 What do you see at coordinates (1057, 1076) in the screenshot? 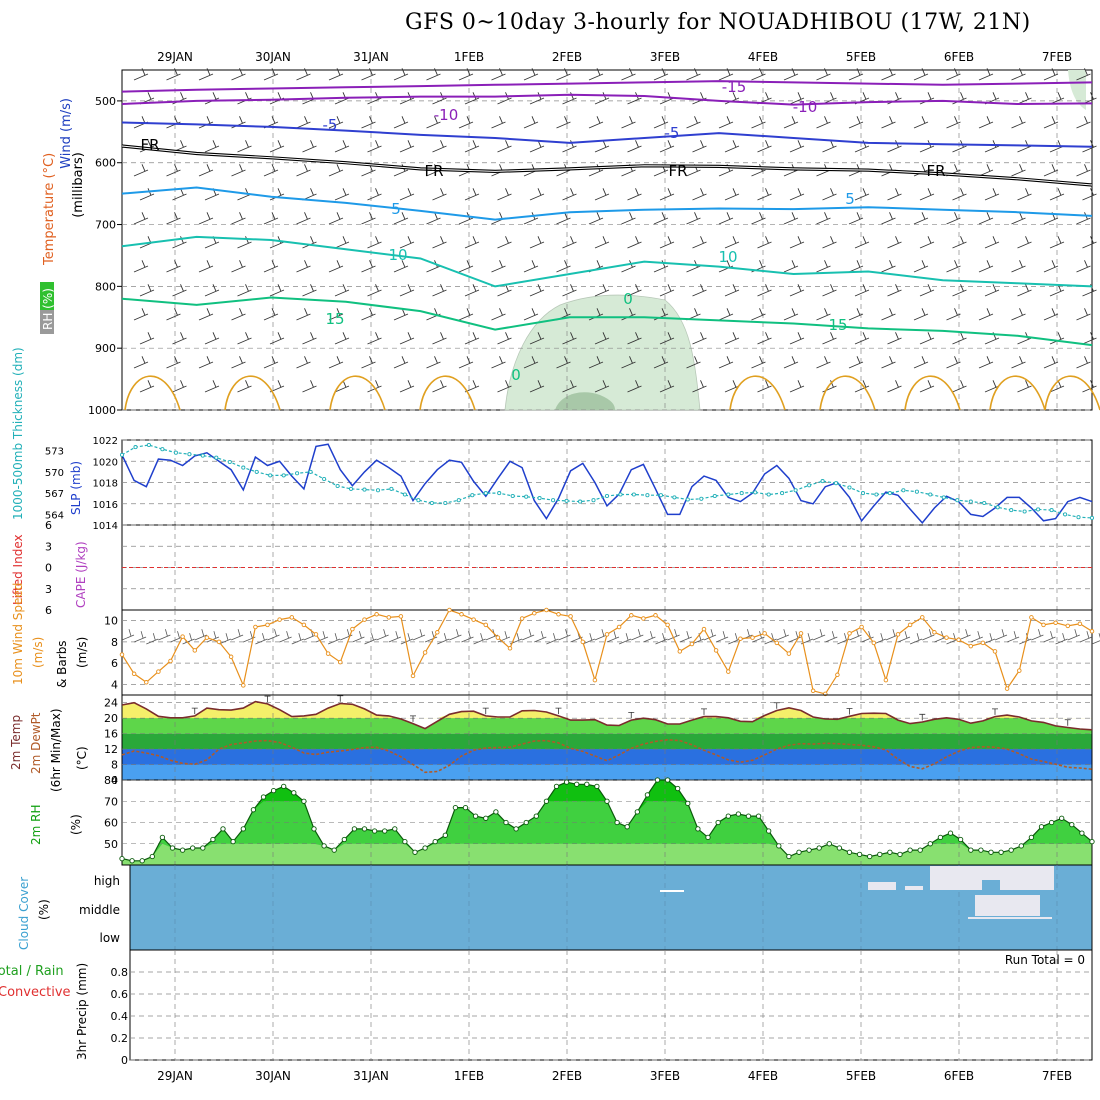
I see `date-label-bottom: 7FEB` at bounding box center [1057, 1076].